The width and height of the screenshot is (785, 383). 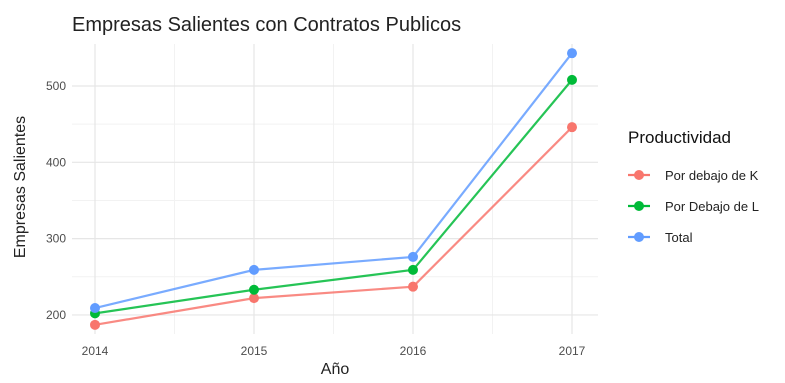 I want to click on x-tick-label: 2016, so click(x=413, y=351).